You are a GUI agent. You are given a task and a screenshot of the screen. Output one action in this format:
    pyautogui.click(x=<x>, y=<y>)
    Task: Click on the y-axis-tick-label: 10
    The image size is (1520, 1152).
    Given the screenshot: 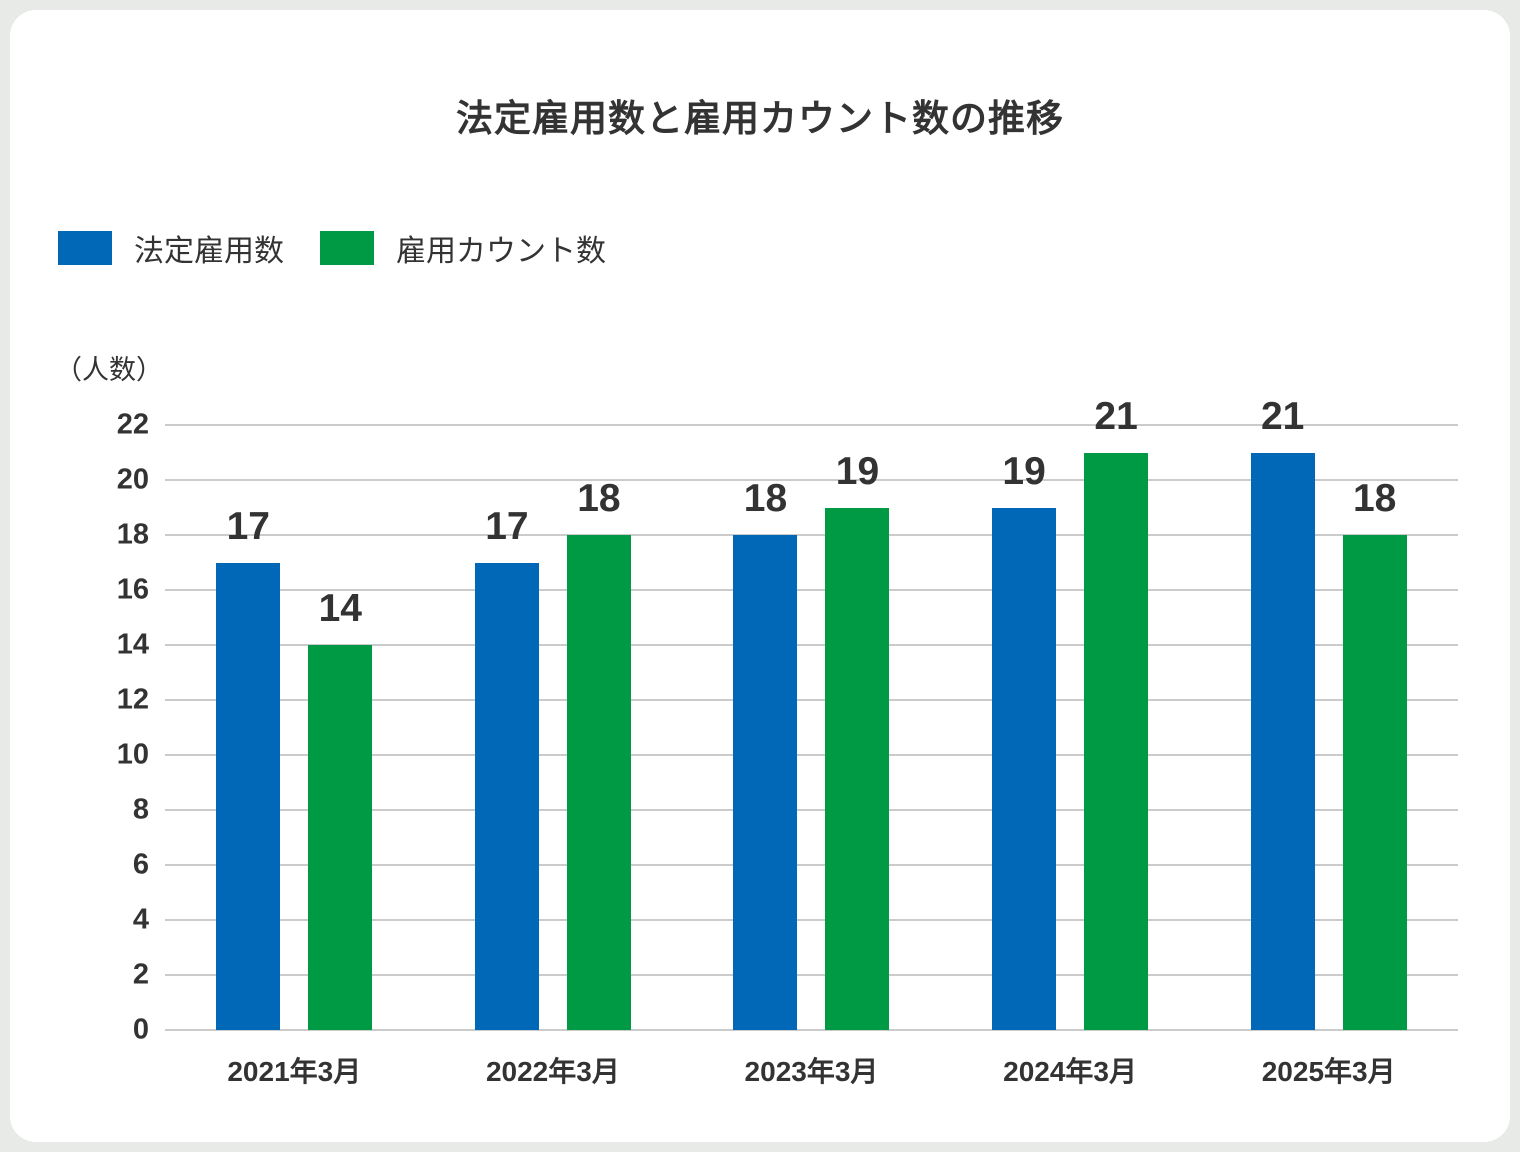 What is the action you would take?
    pyautogui.click(x=132, y=754)
    